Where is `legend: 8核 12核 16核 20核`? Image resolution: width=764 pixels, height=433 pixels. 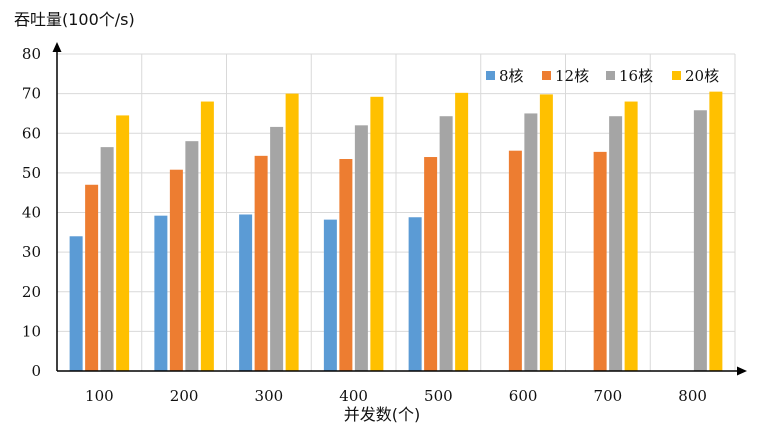
legend: 8核 12核 16核 20核 is located at coordinates (602, 76).